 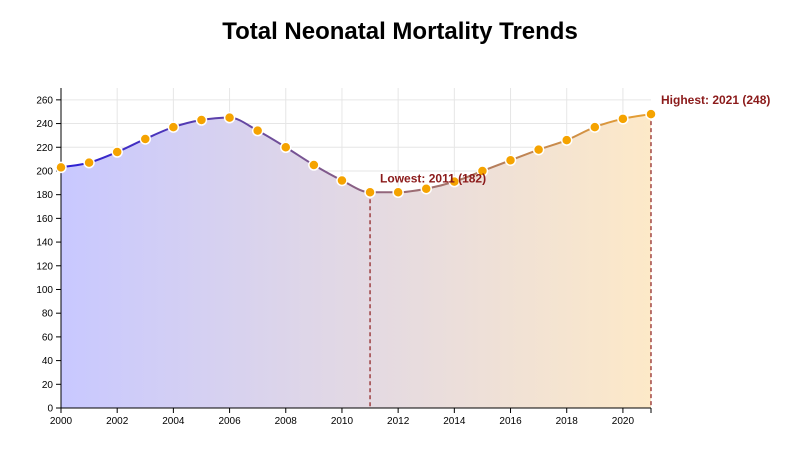 What do you see at coordinates (575, 139) in the screenshot?
I see `annotation-labels: Lowest: 2011 (182) Highest: 2021 (248)` at bounding box center [575, 139].